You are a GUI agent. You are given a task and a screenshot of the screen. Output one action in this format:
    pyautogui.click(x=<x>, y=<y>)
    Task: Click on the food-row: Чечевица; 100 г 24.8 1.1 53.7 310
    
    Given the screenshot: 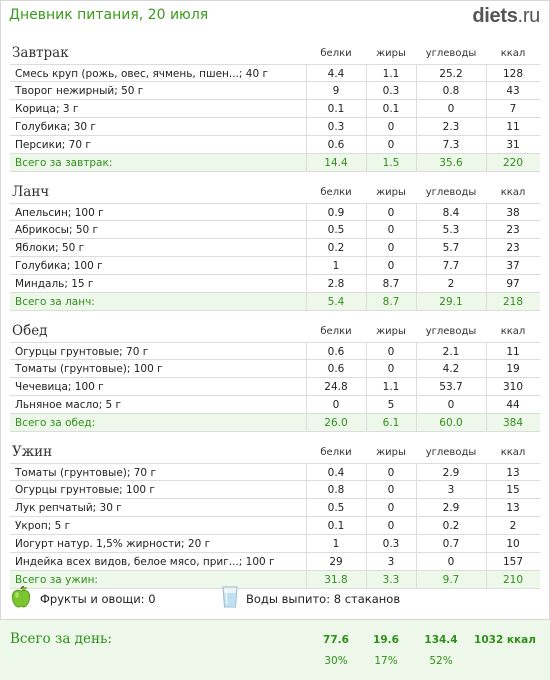 What is the action you would take?
    pyautogui.click(x=275, y=387)
    